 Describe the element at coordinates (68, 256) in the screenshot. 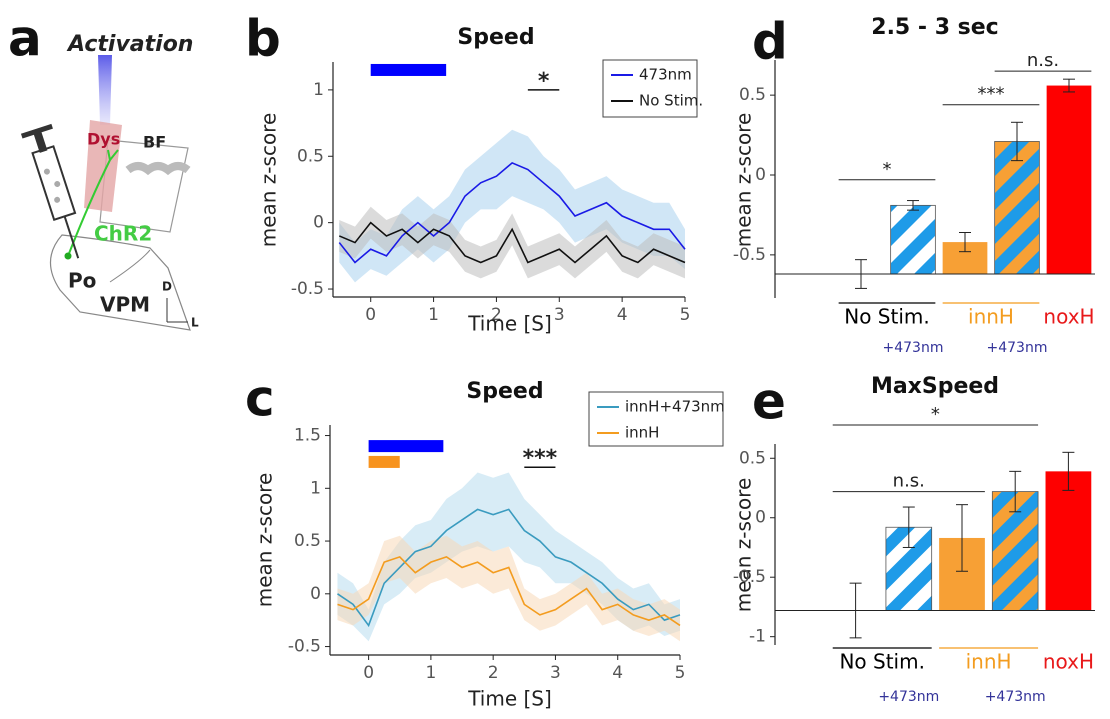

I see `chr2-soma` at that location.